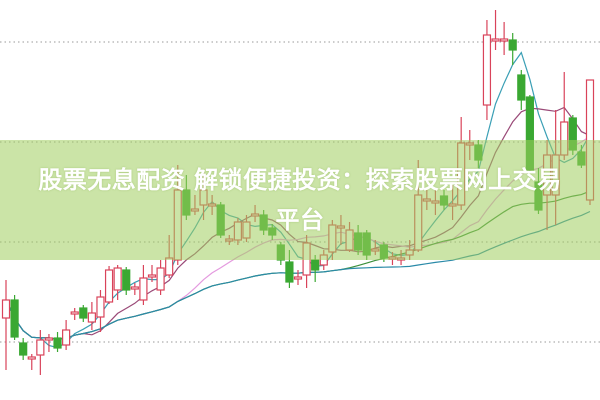 This screenshot has width=600, height=400. Describe the element at coordinates (300, 180) in the screenshot. I see `banner-title-line1: 股票无息配资 解锁便捷投资：探索股票网上交易` at that location.